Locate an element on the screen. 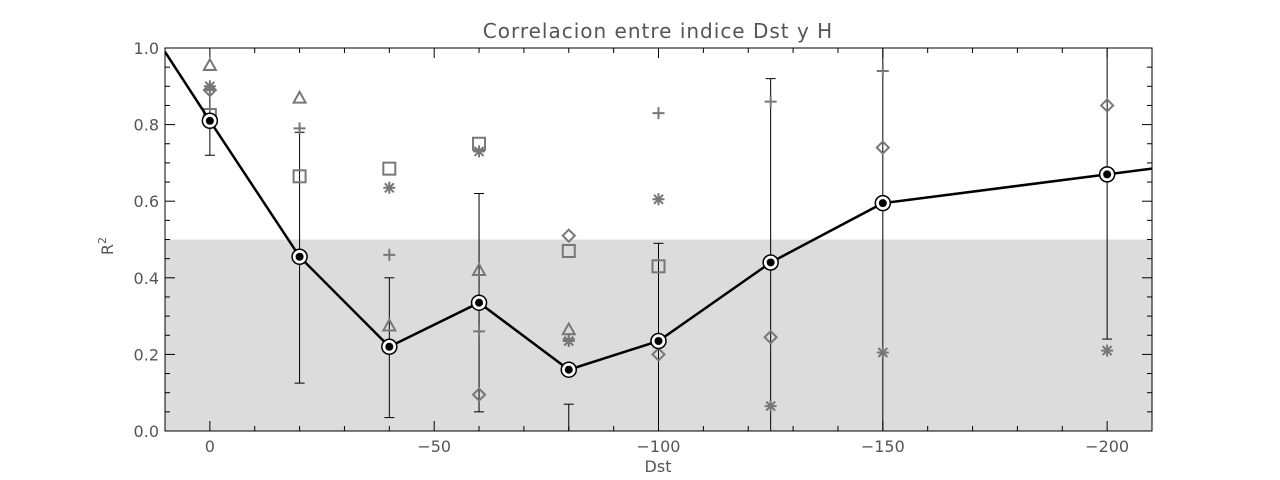 Image resolution: width=1280 pixels, height=480 pixels. y-tick-label: 0.0 is located at coordinates (146, 431).